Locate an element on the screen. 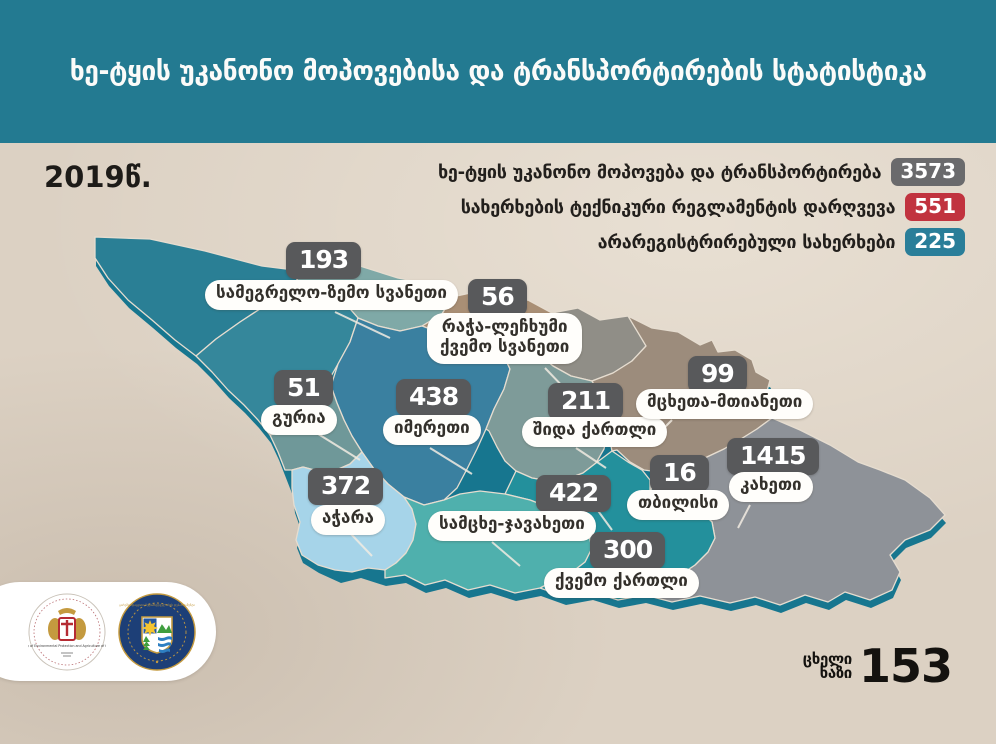 The image size is (996, 744). hotline-label: ცხელი ხაზი is located at coordinates (827, 665).